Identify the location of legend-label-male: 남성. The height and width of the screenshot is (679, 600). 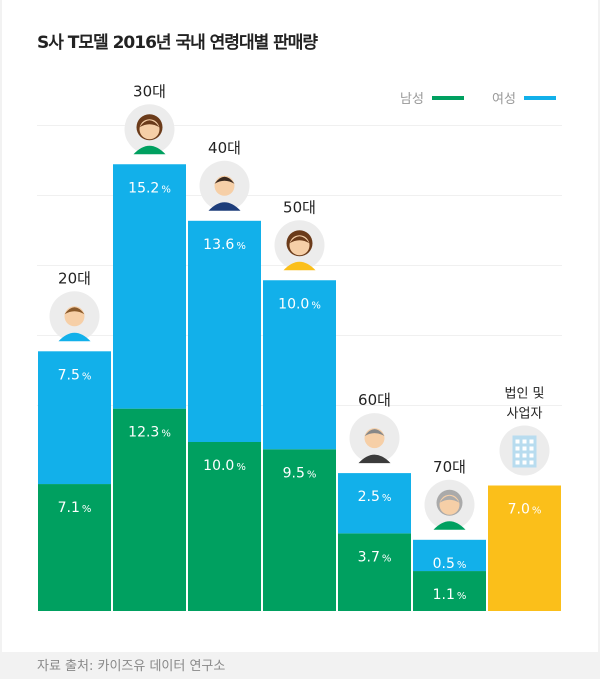
(412, 99).